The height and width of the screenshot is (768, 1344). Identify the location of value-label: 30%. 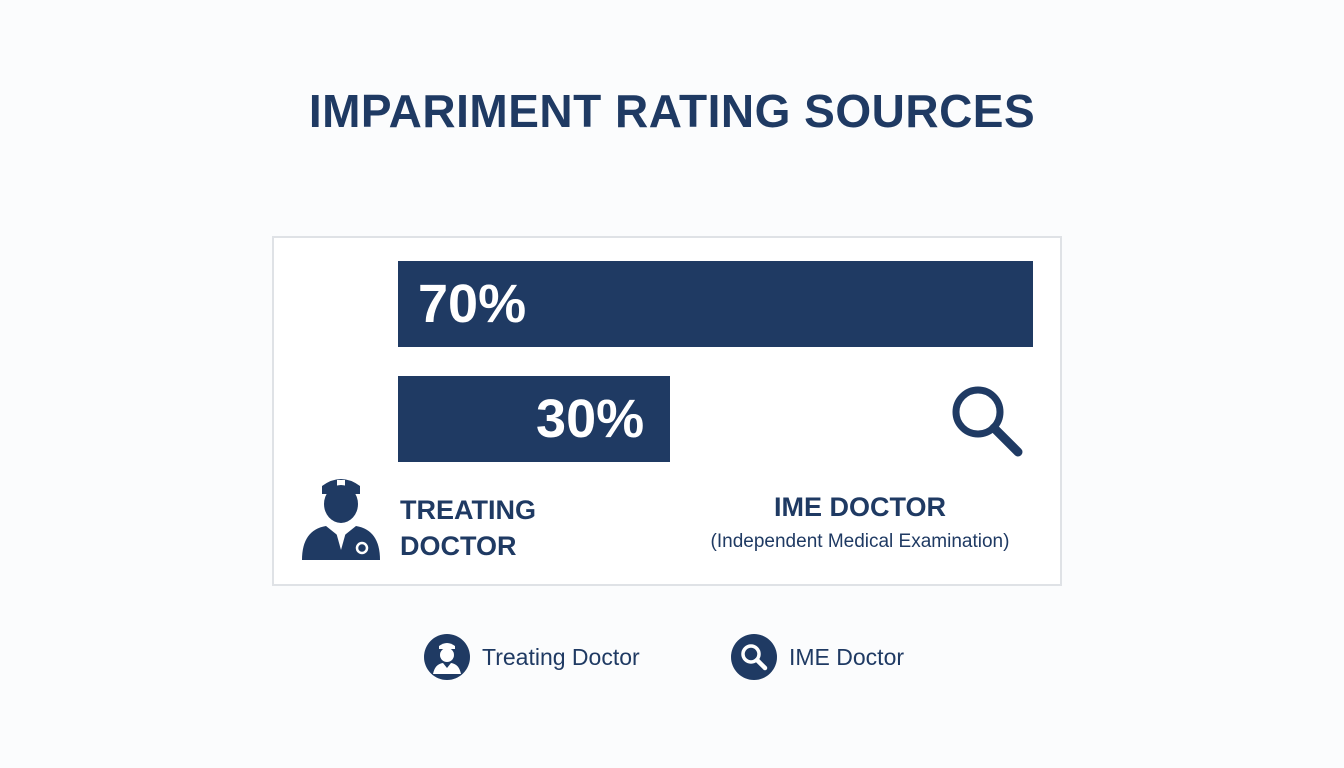
(590, 419).